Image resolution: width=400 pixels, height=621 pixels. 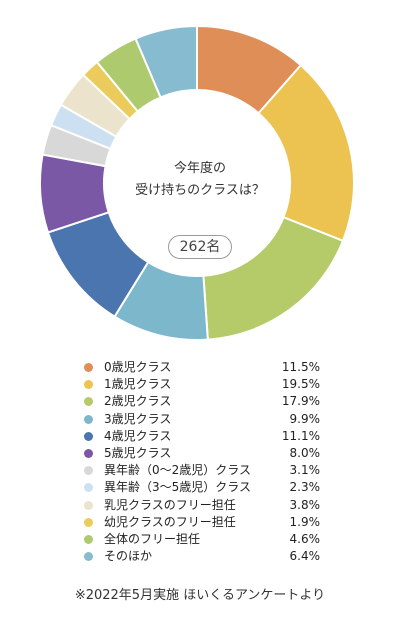 I want to click on legend-label: 4歳児クラス, so click(x=138, y=435).